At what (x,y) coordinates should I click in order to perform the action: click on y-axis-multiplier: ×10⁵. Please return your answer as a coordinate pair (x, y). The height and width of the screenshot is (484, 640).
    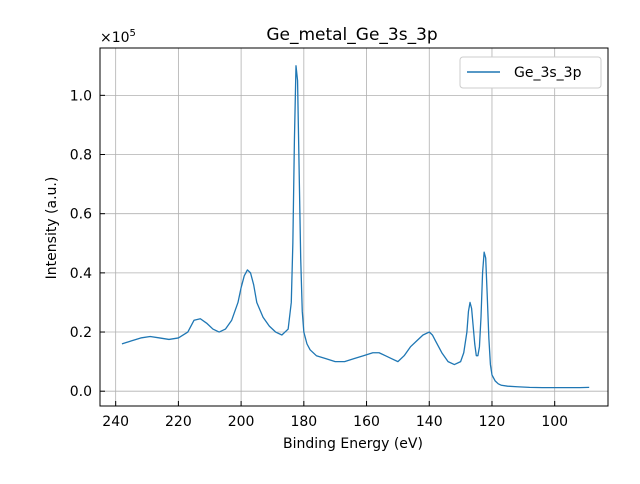
    Looking at the image, I should click on (118, 37).